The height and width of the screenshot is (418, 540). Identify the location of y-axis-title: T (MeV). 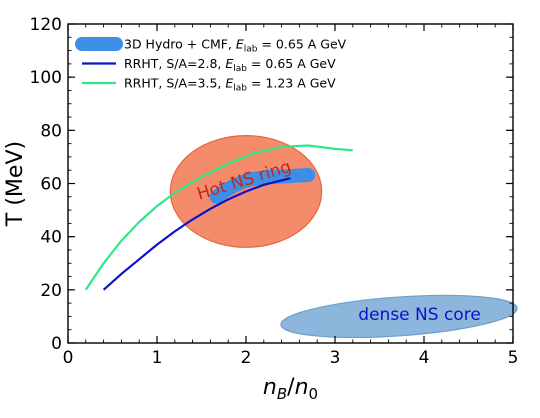
(15, 184).